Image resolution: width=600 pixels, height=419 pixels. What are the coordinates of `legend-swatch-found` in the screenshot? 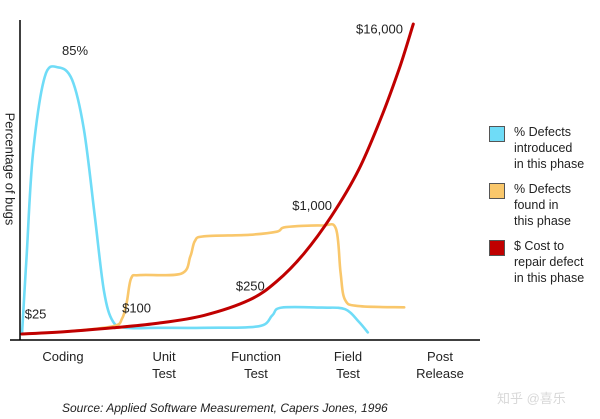 It's located at (497, 191).